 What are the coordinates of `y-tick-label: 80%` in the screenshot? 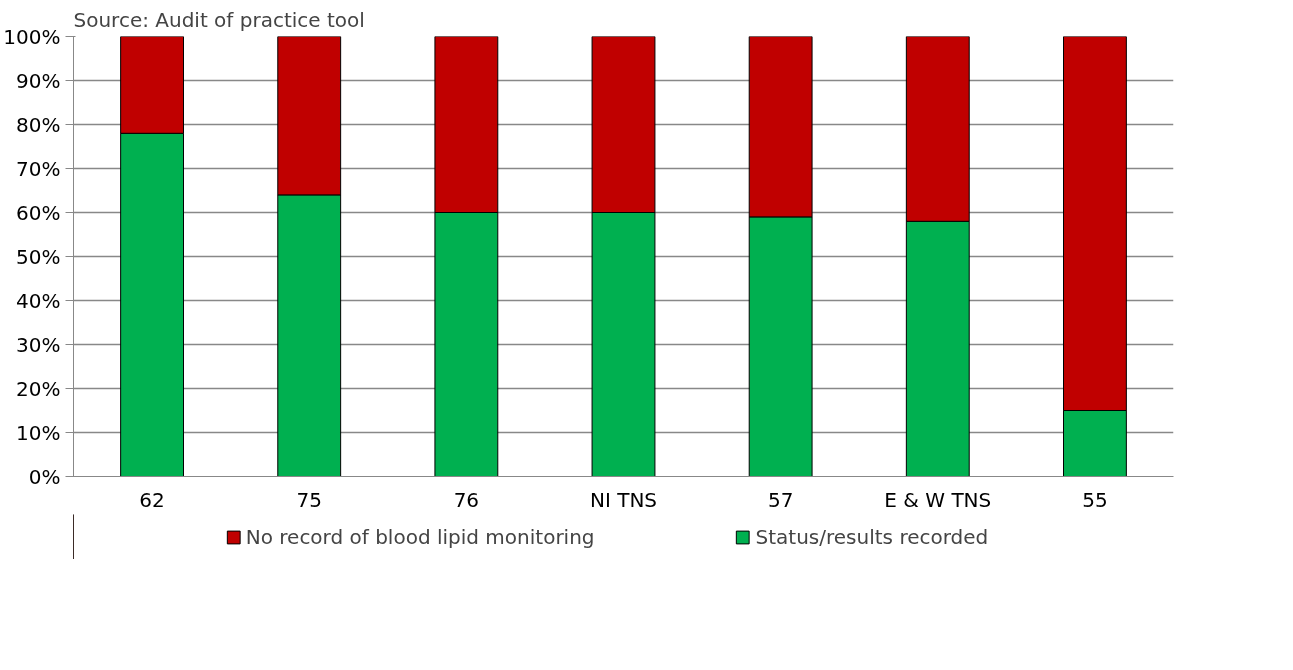 It's located at (38, 124).